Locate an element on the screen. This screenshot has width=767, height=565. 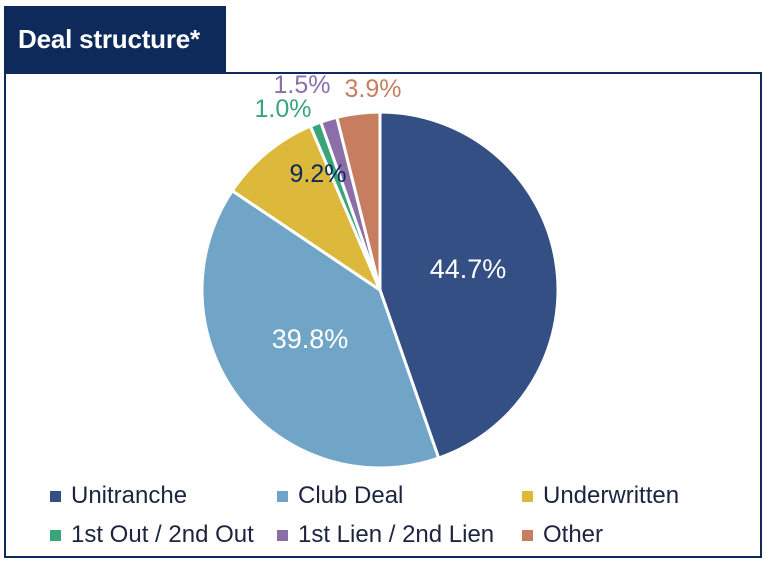
legend-item-underwritten: Underwritten is located at coordinates (600, 496).